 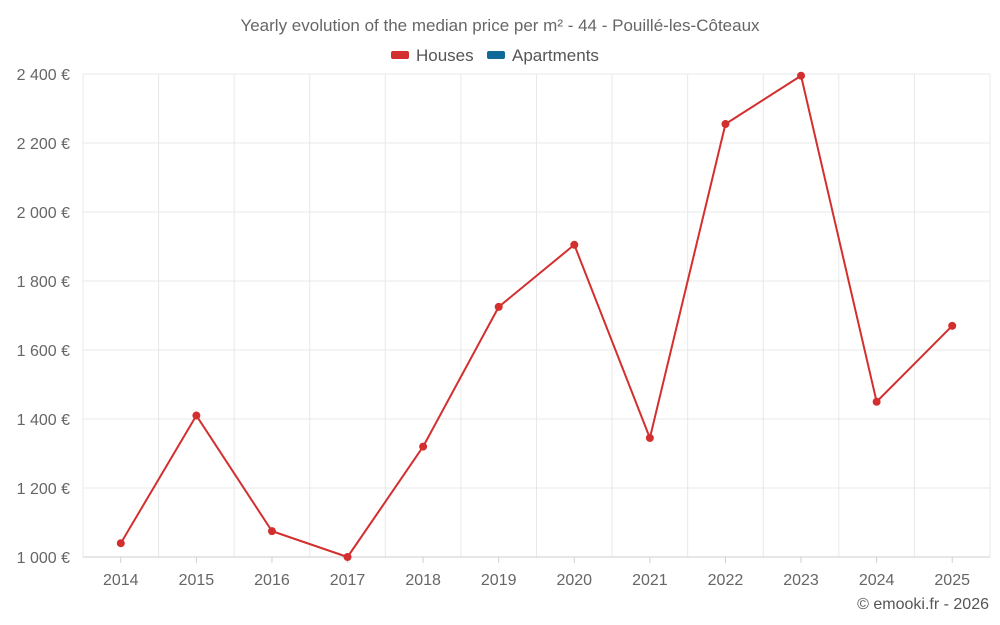 I want to click on x-tick-label: 2025, so click(x=952, y=580).